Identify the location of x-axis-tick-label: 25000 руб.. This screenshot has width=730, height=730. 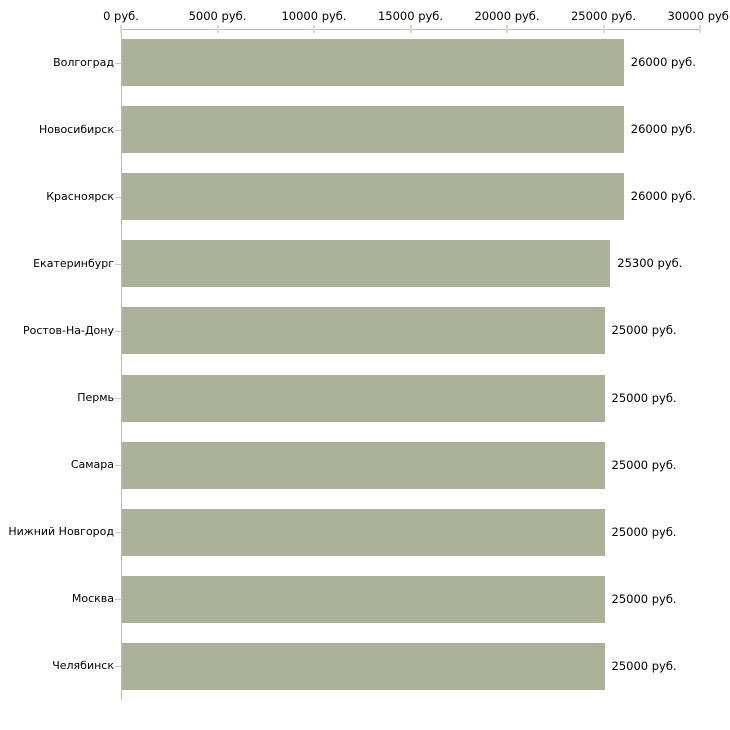
(603, 16).